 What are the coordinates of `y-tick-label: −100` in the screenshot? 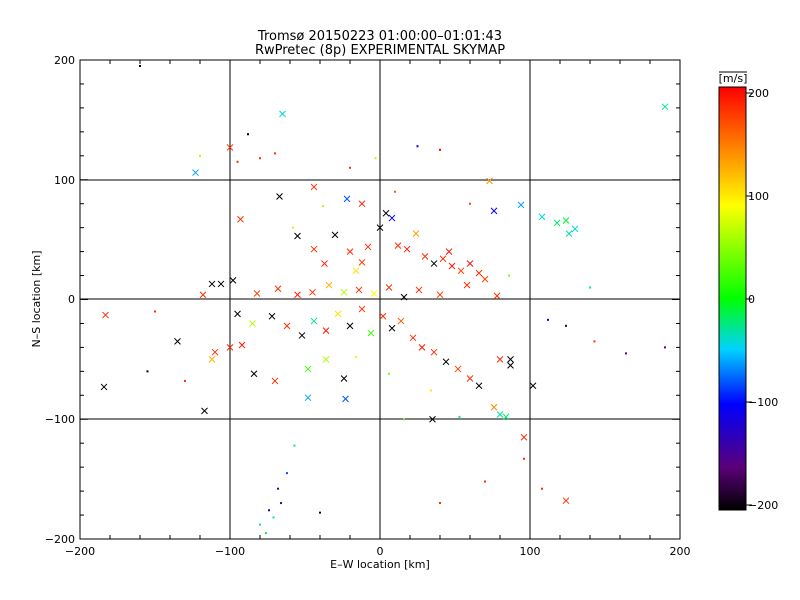 It's located at (60, 419).